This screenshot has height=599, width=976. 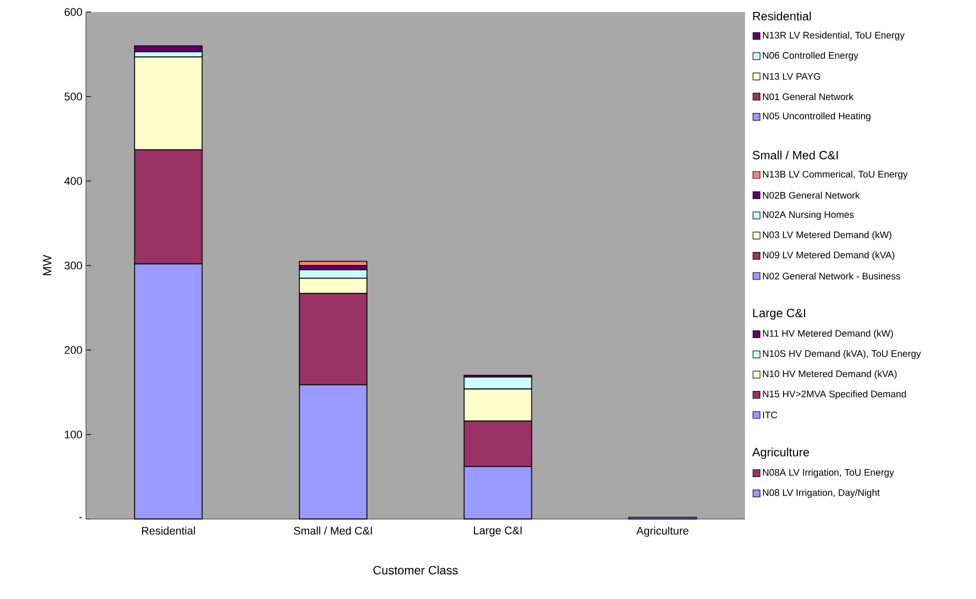 What do you see at coordinates (73, 181) in the screenshot?
I see `y-tick-label: 400` at bounding box center [73, 181].